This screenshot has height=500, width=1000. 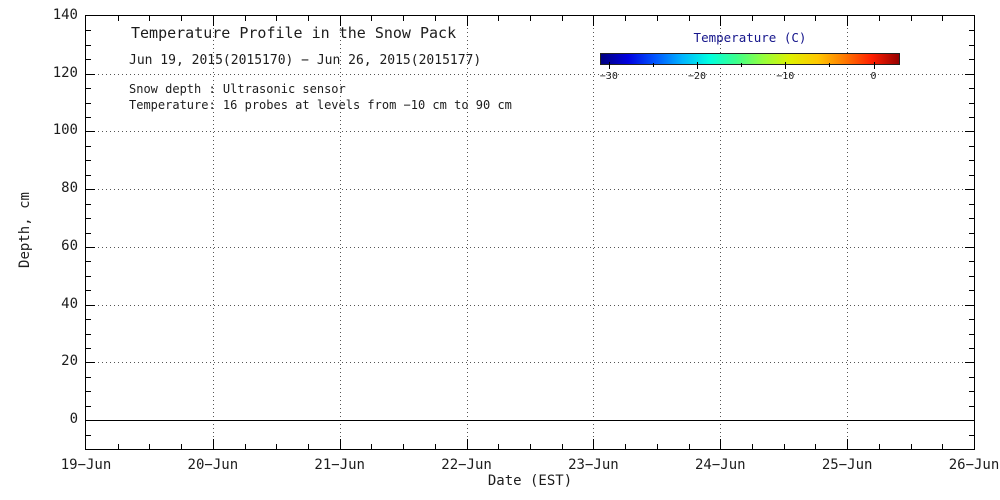 What do you see at coordinates (25, 230) in the screenshot?
I see `y-axis-label: Depth, cm` at bounding box center [25, 230].